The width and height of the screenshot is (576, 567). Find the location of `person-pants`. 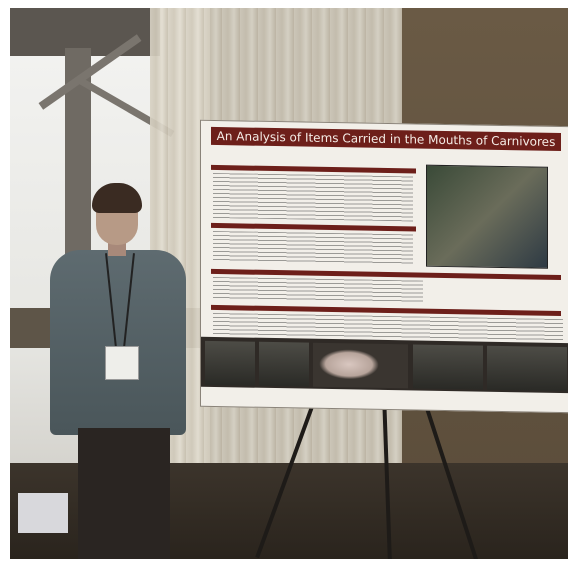

person-pants is located at coordinates (124, 493).